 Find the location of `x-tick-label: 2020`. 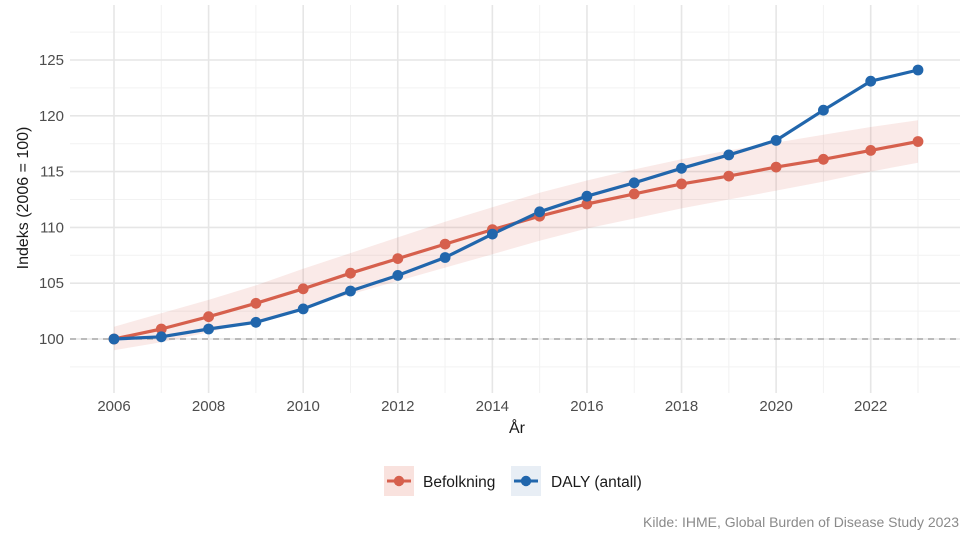

x-tick-label: 2020 is located at coordinates (775, 406).